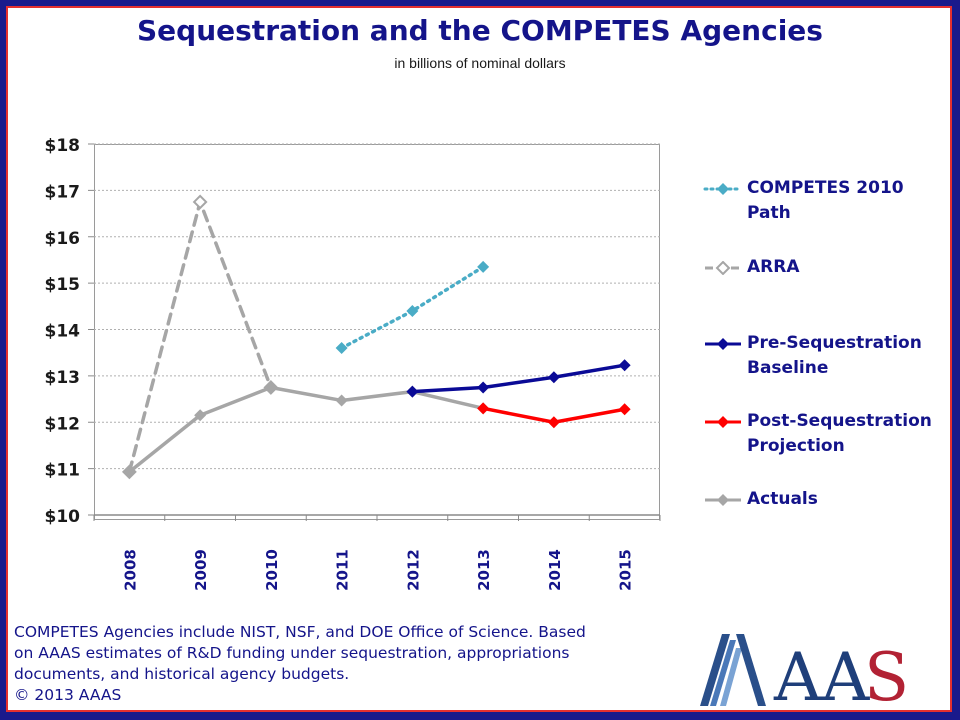 This screenshot has height=720, width=960. I want to click on aaas-logo-text: AA, so click(822, 672).